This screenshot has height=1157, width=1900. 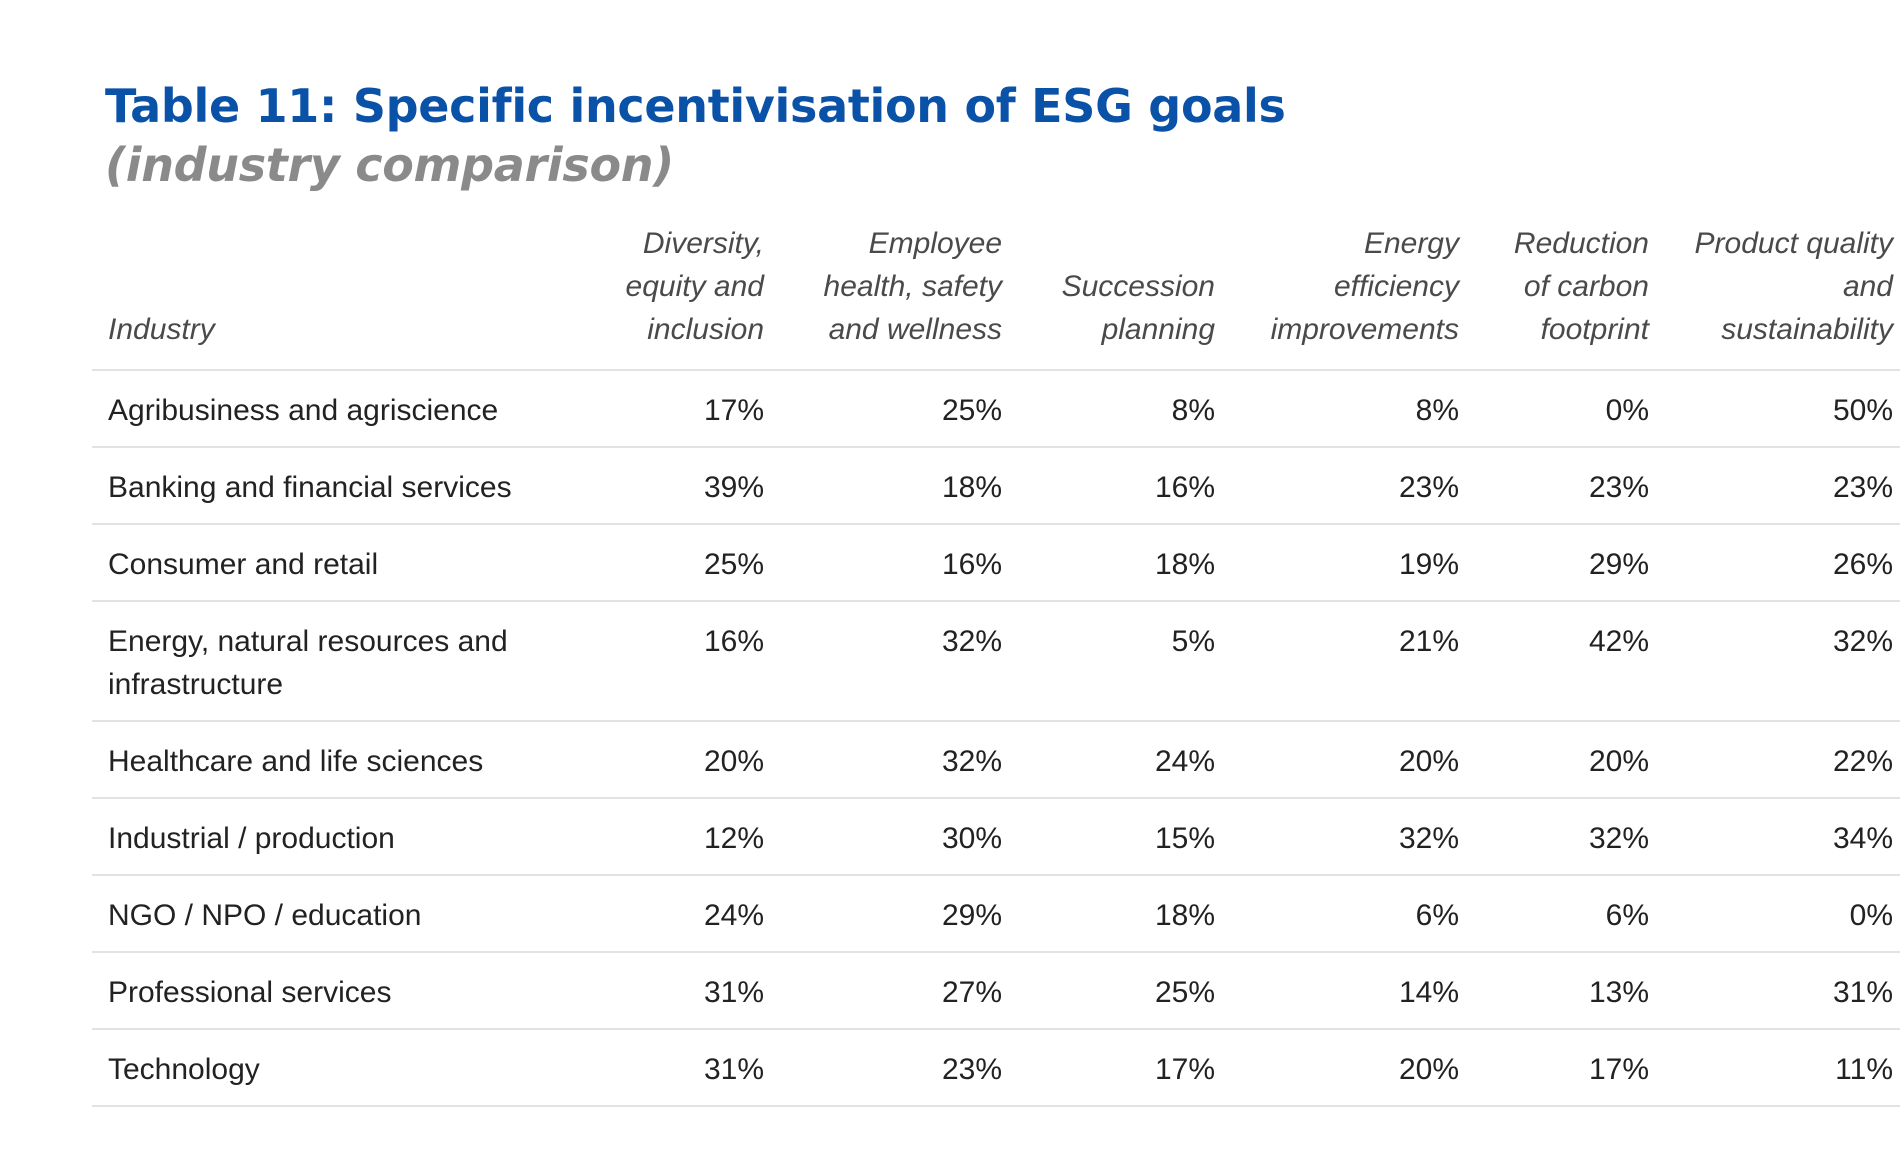 I want to click on cell-industry: Technology, so click(x=318, y=1068).